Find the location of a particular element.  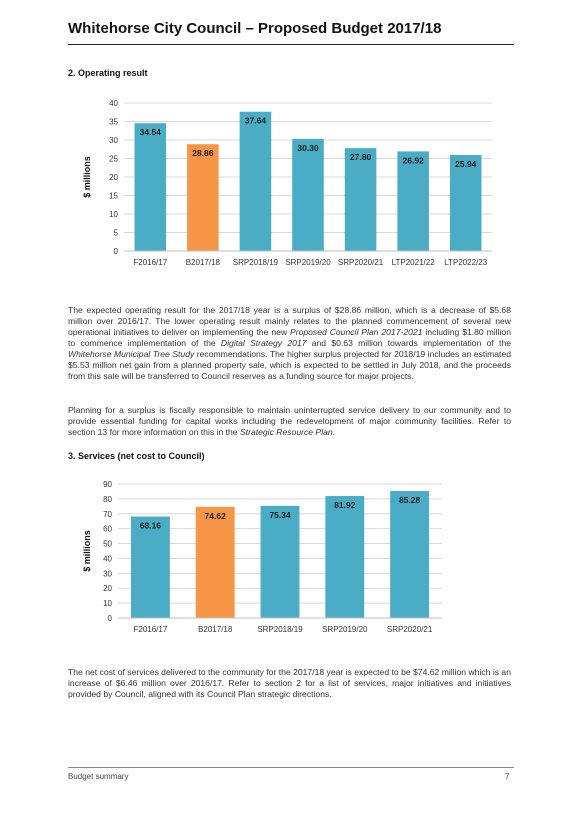

section-heading-operating-result: 2. Operating result is located at coordinates (108, 73).